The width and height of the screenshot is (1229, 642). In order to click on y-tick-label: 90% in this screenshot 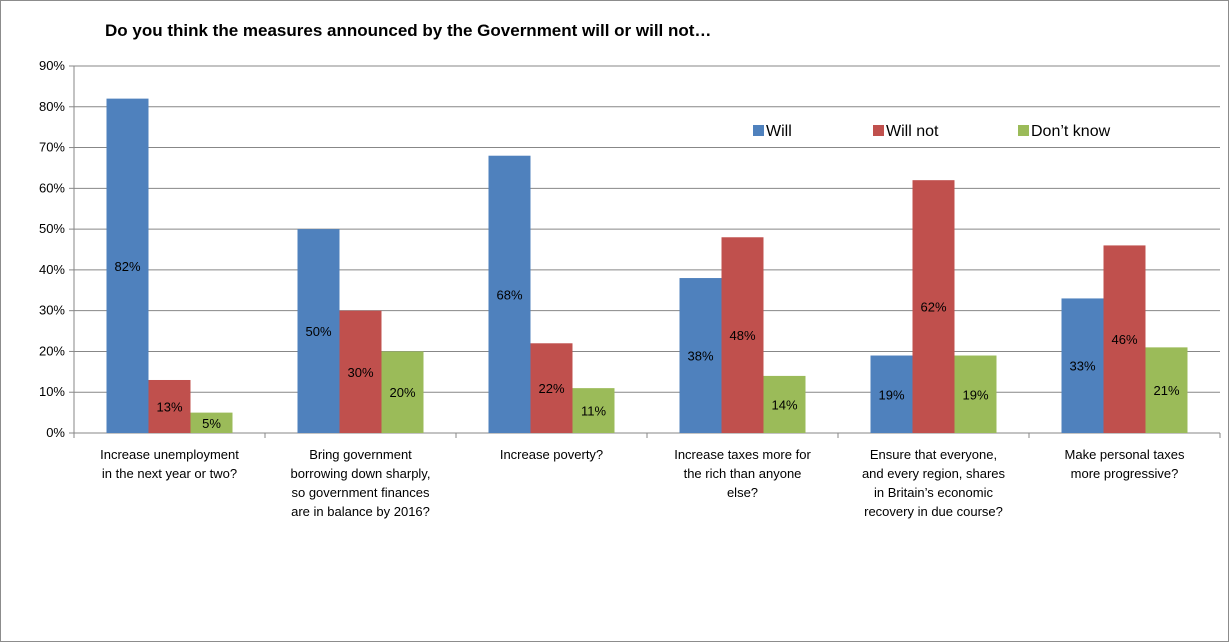, I will do `click(52, 65)`.